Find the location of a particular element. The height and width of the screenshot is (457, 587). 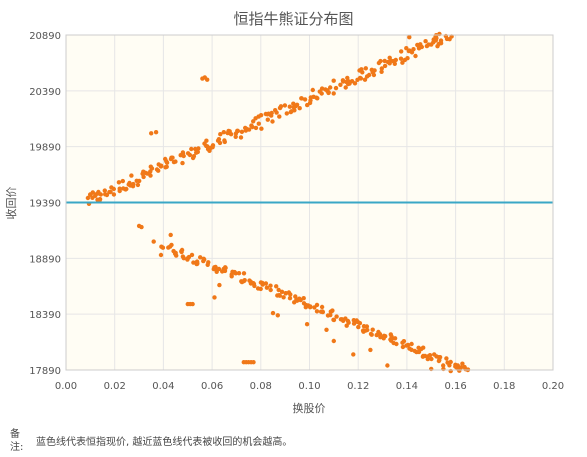

note-label: 备注: is located at coordinates (17, 441).